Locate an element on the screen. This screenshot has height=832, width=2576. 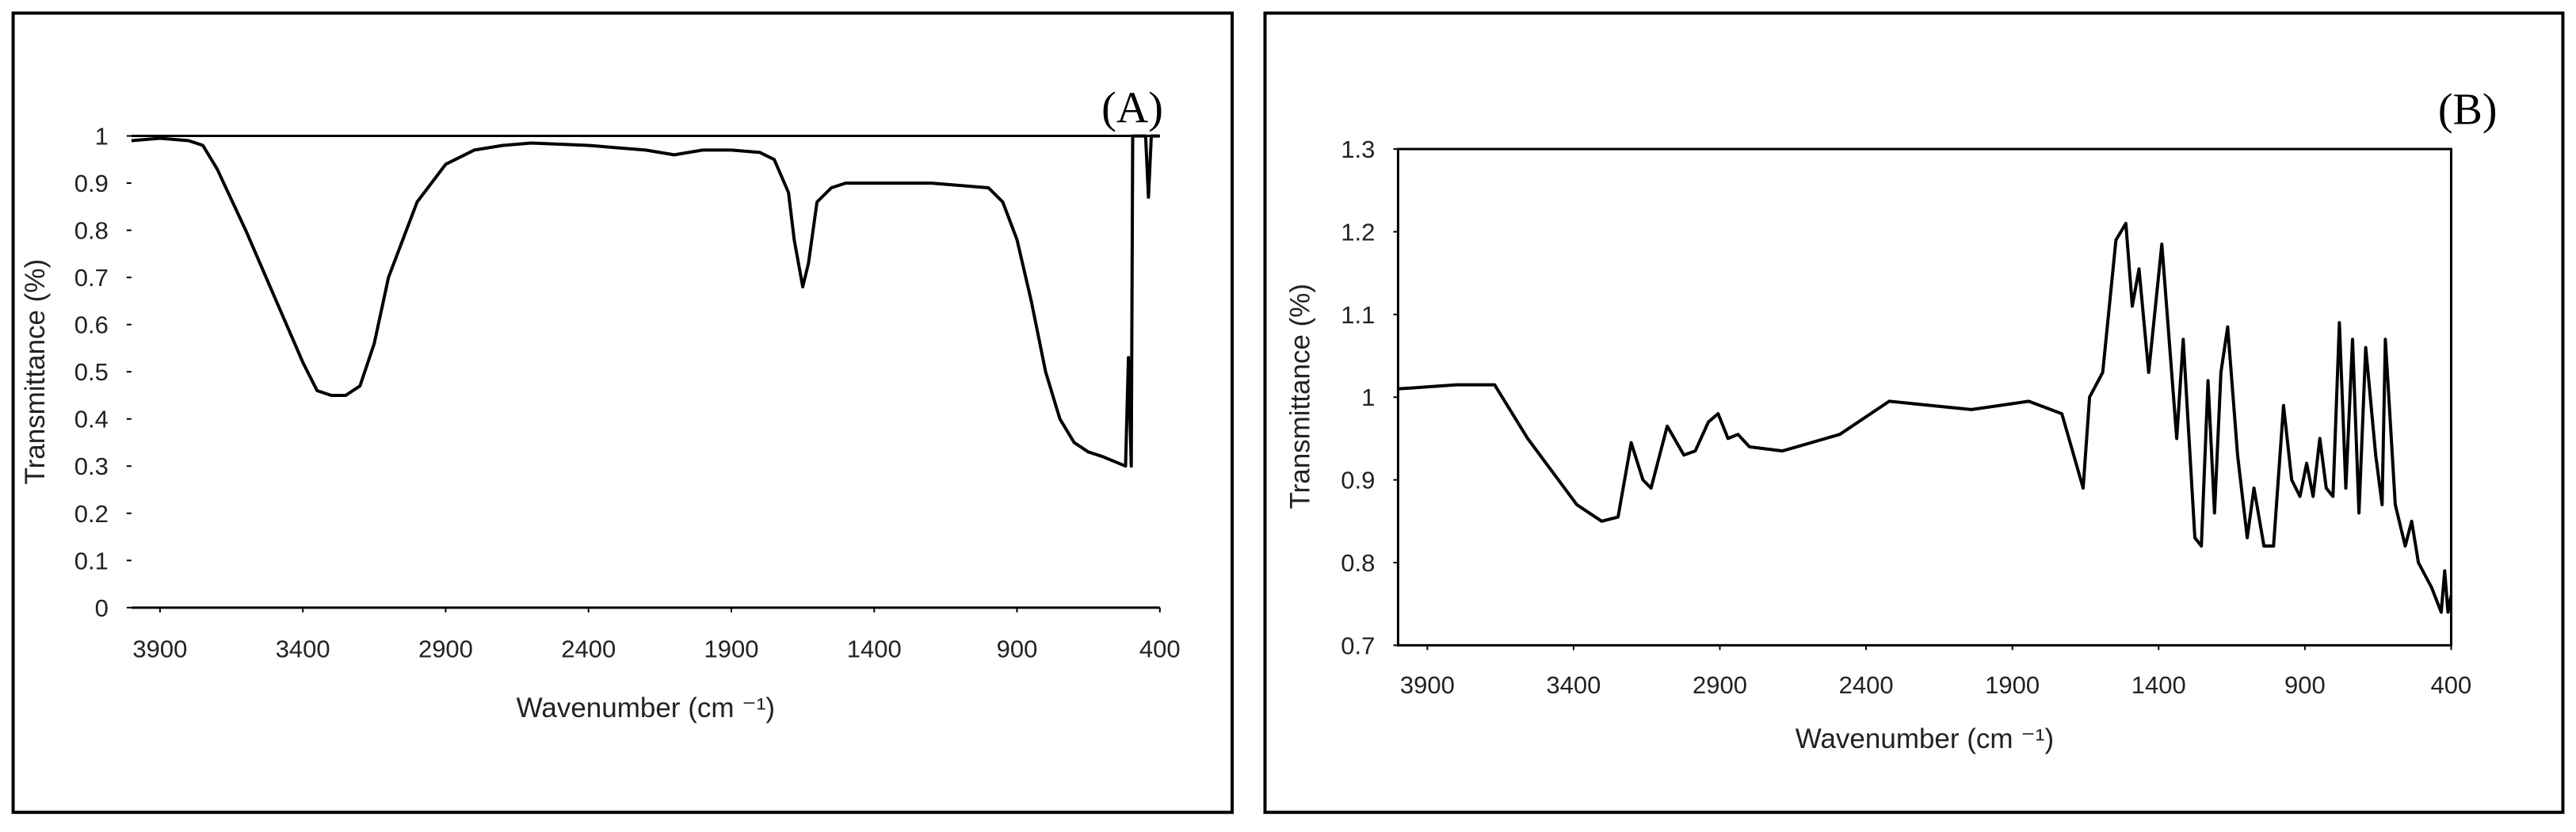
y-tick-label: 0.6 is located at coordinates (91, 325).